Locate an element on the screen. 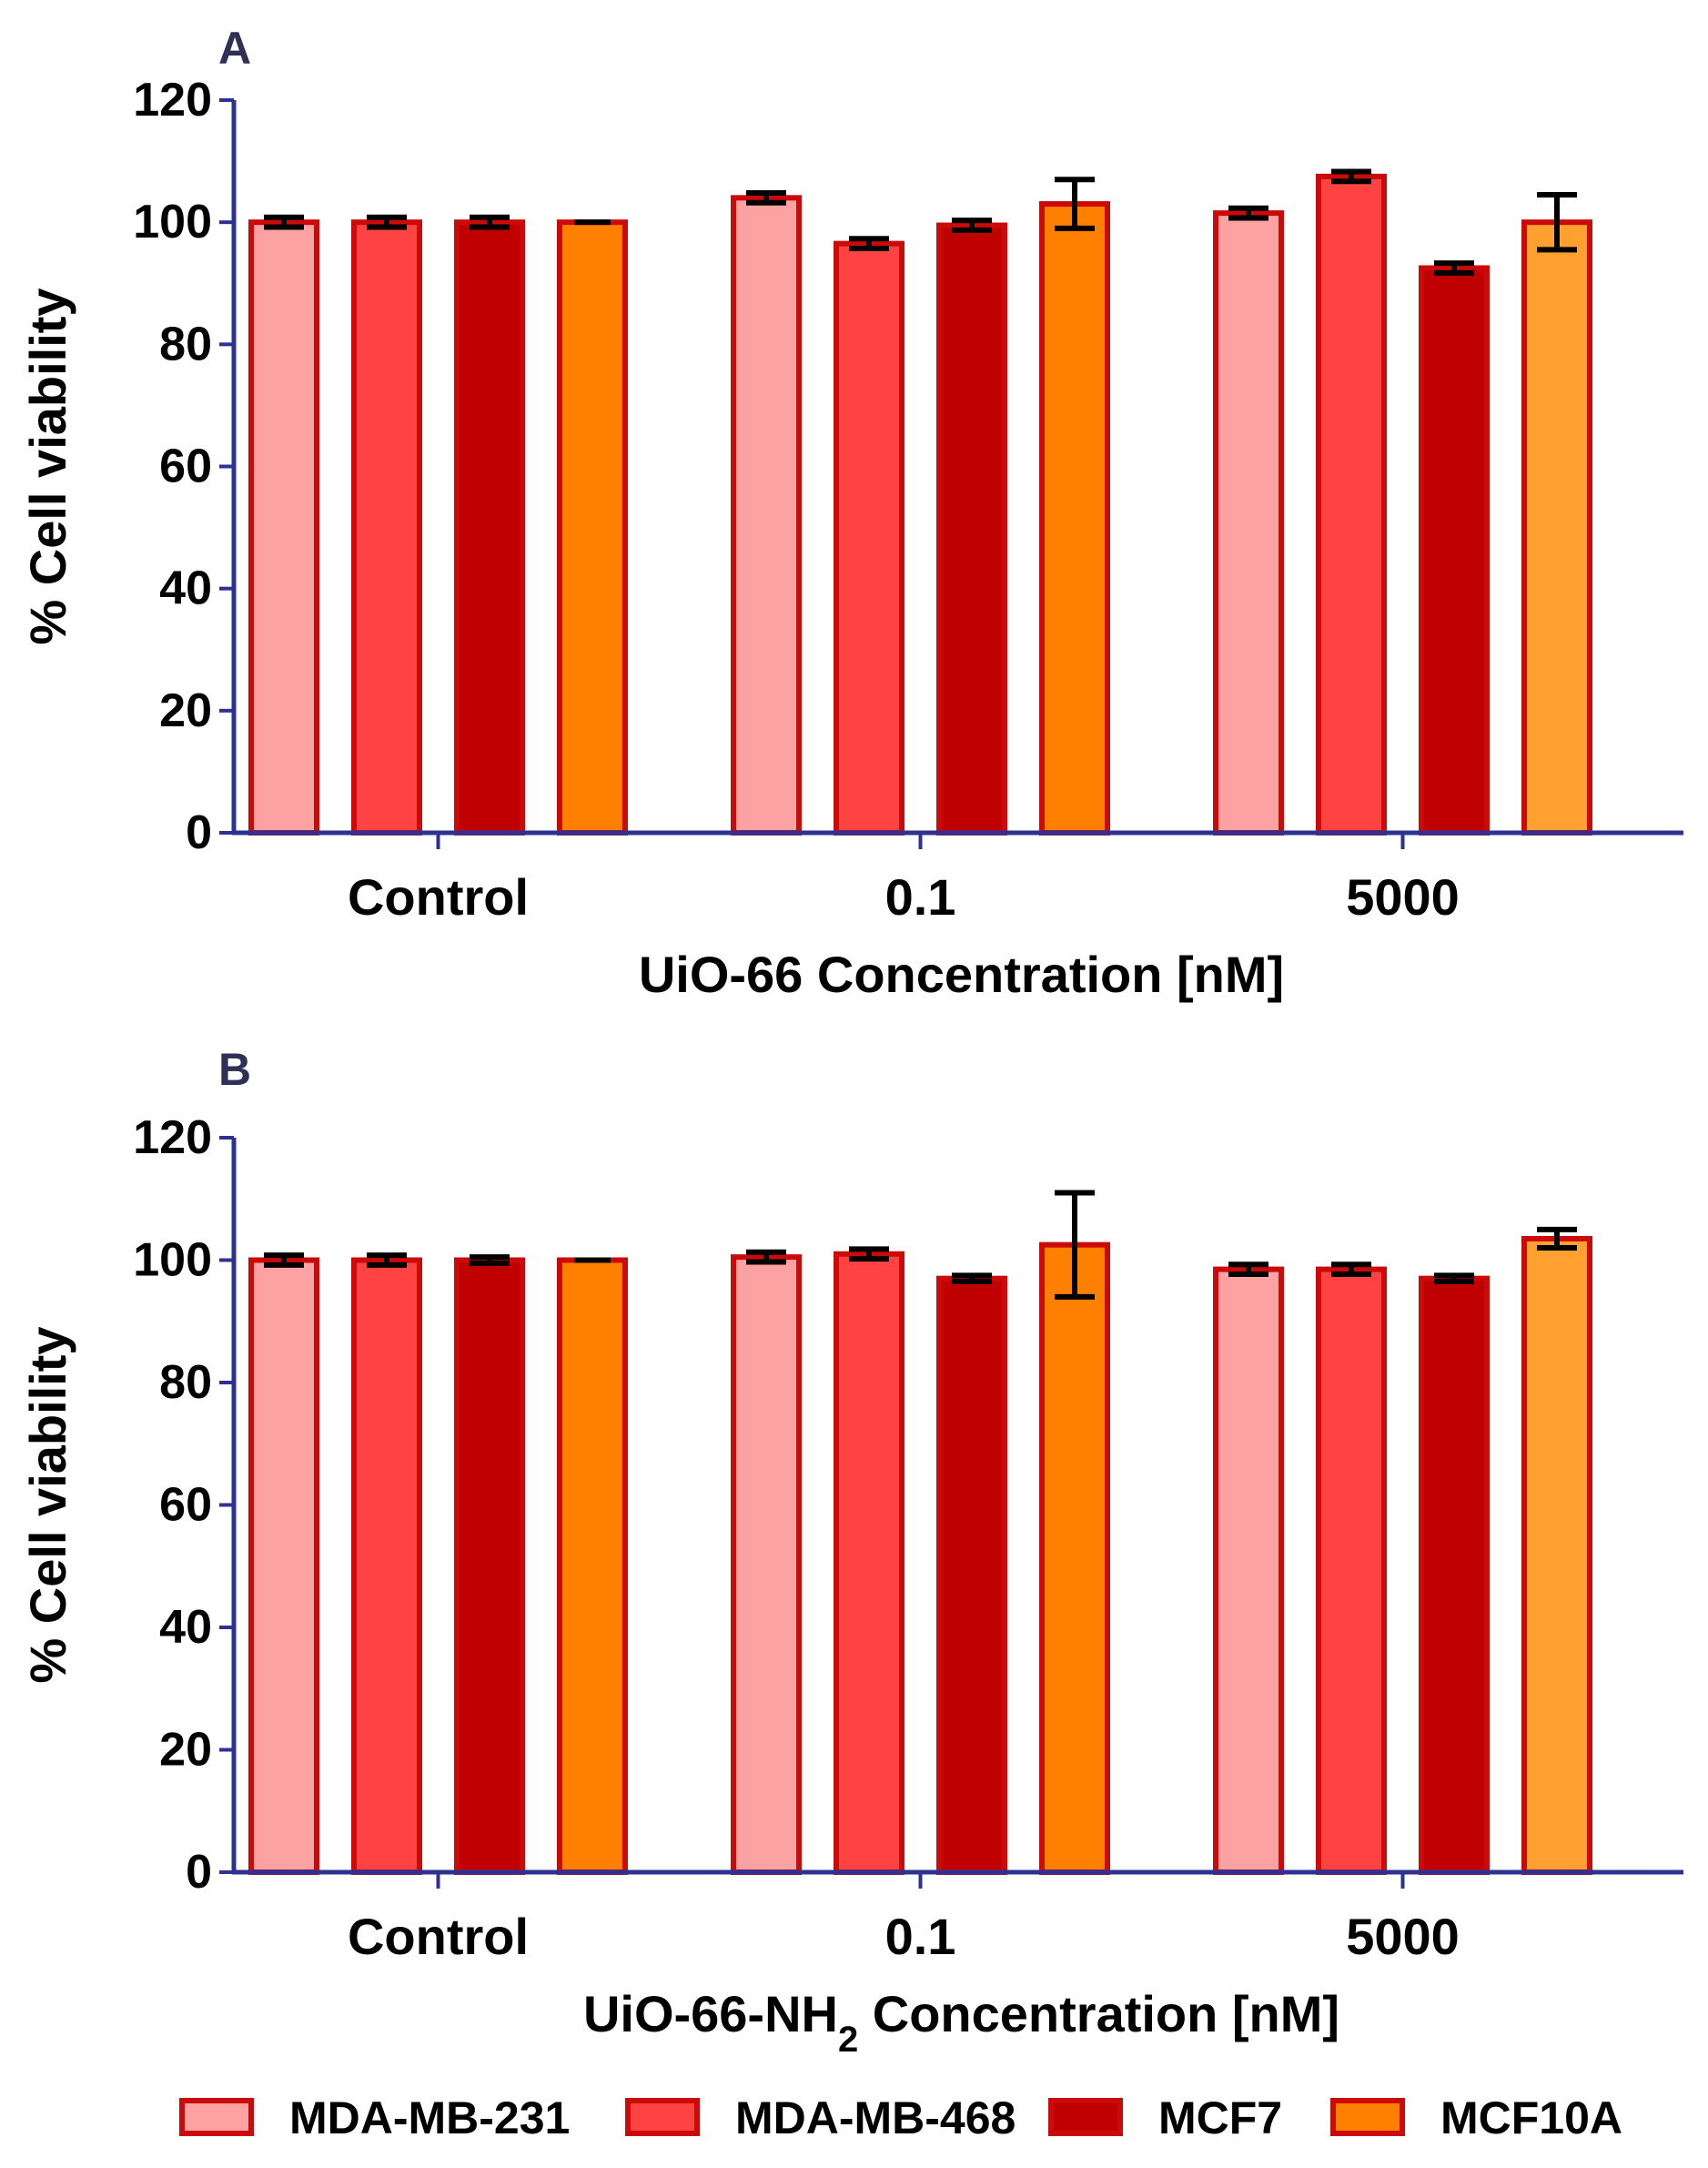 This screenshot has width=1708, height=2168. x-axis-title-part: UiO-66 Concentration [nM] is located at coordinates (961, 974).